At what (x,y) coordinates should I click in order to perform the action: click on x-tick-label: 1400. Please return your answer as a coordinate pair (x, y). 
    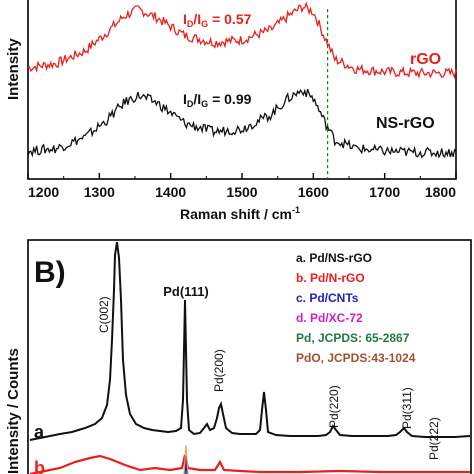
    Looking at the image, I should click on (170, 192).